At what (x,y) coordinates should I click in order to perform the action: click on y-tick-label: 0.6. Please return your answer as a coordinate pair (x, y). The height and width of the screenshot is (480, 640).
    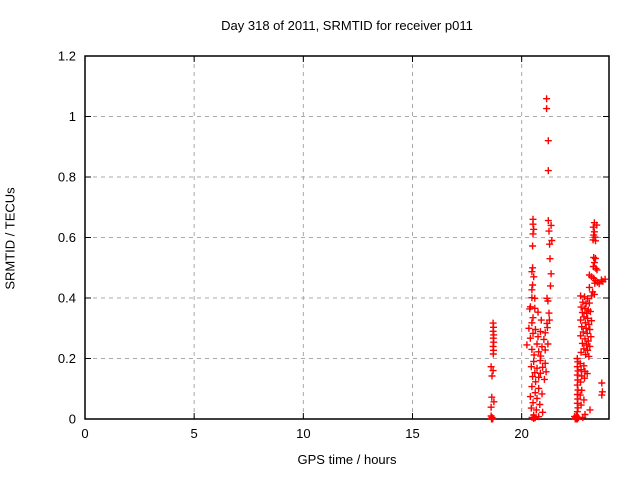
    Looking at the image, I should click on (67, 237).